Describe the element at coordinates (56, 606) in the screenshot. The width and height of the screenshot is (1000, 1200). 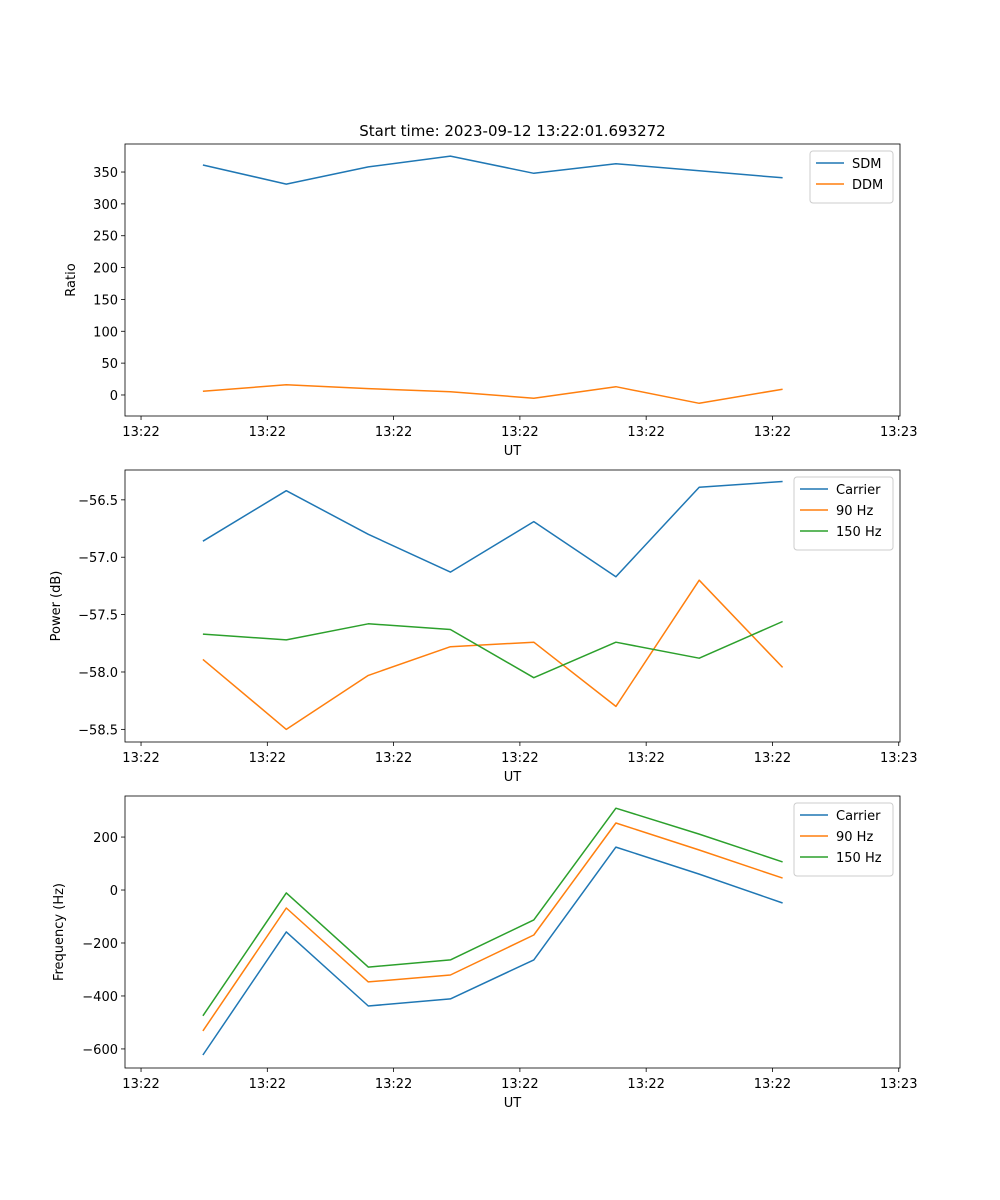
I see `y-axis-label: Power (dB)` at that location.